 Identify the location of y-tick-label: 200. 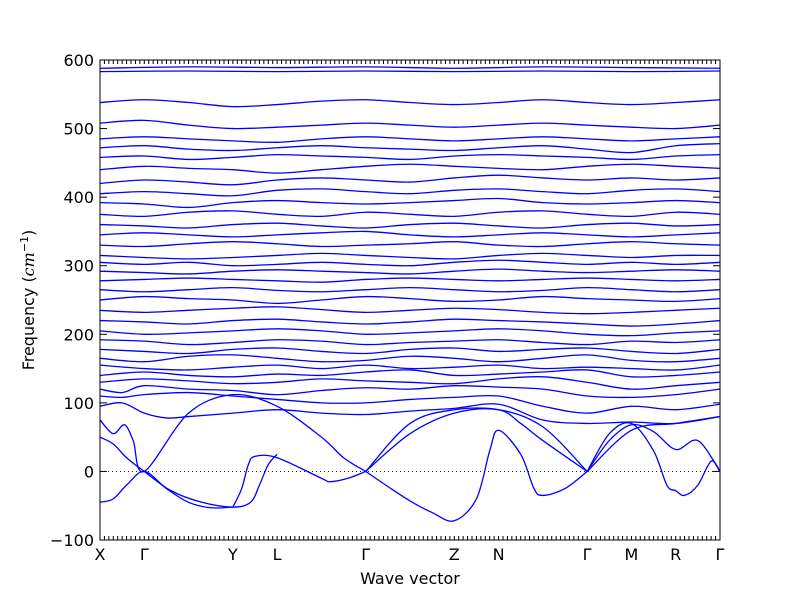
(78, 334).